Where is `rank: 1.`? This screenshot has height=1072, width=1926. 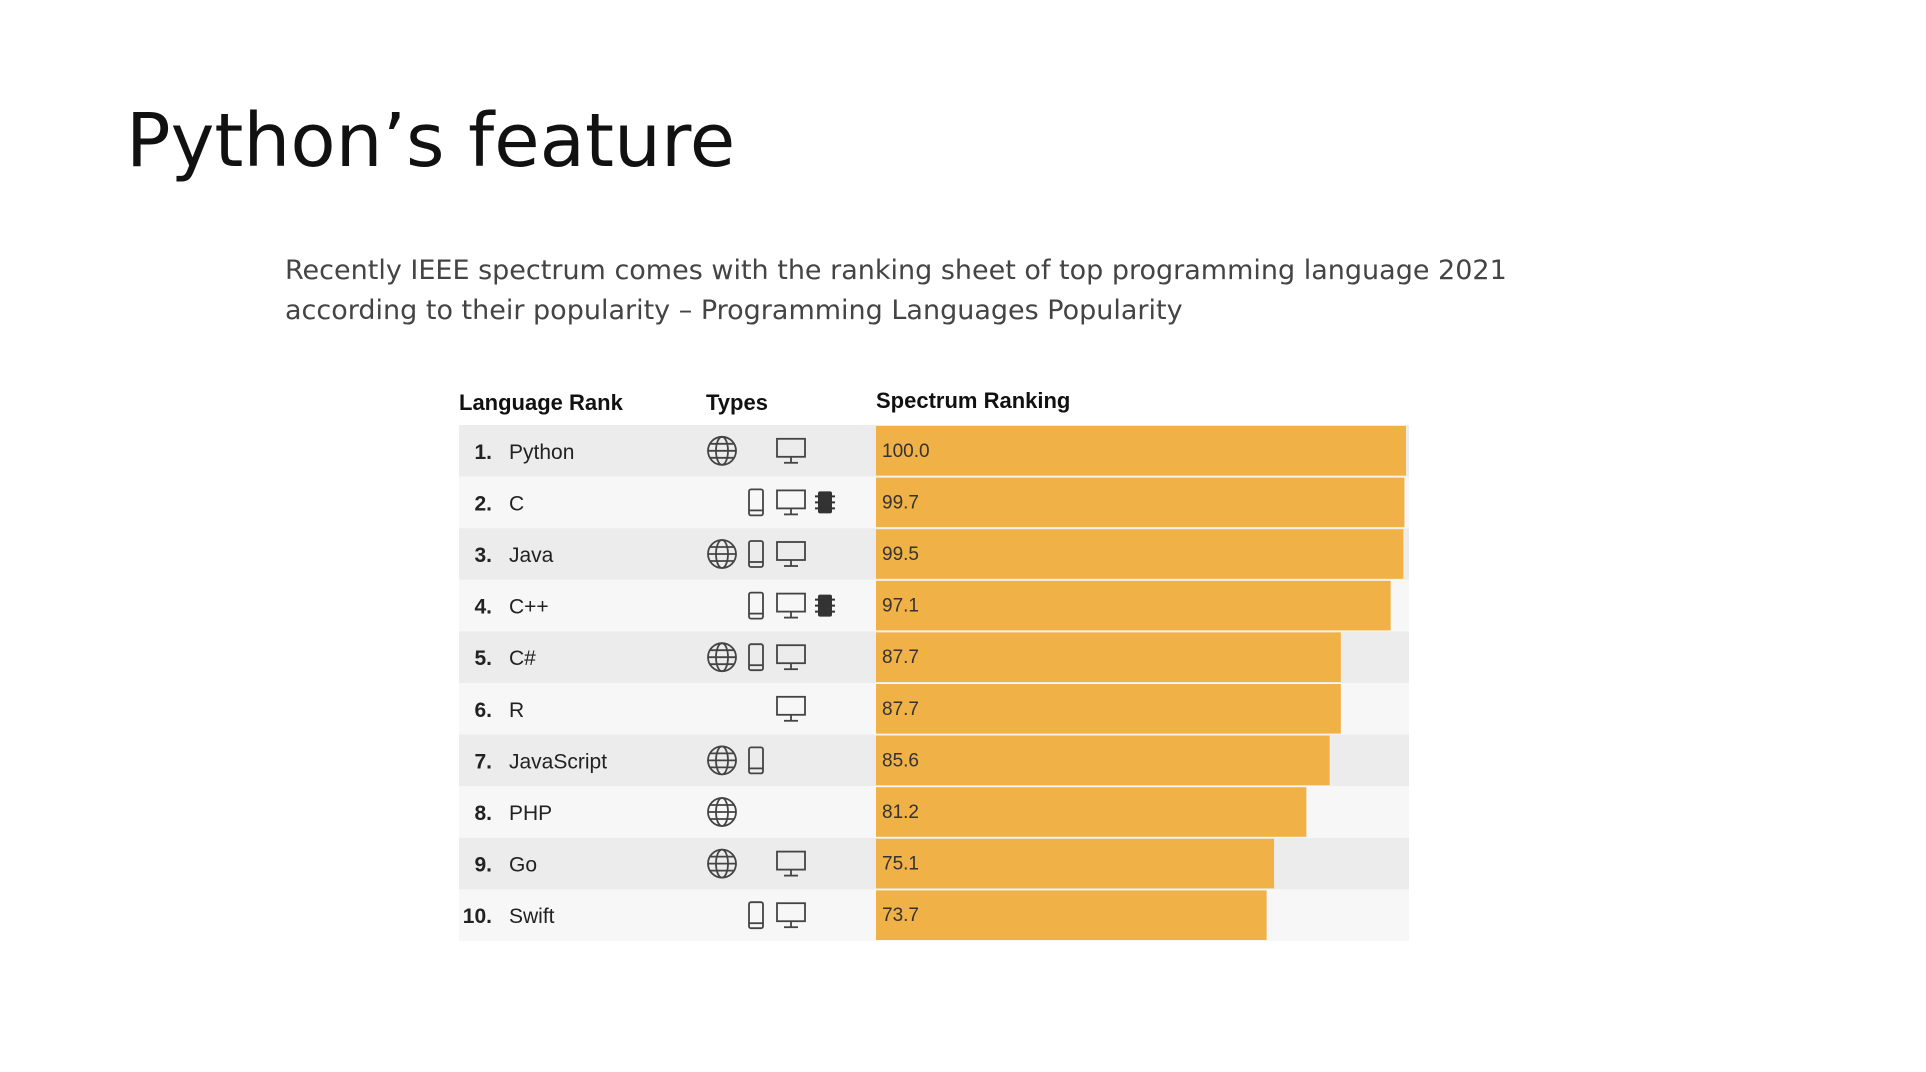
rank: 1. is located at coordinates (483, 452).